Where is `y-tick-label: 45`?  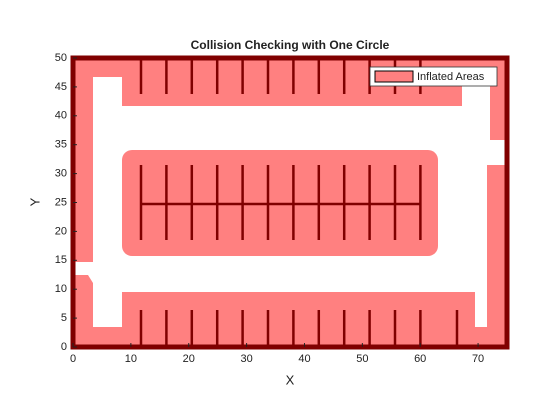 y-tick-label: 45 is located at coordinates (61, 87).